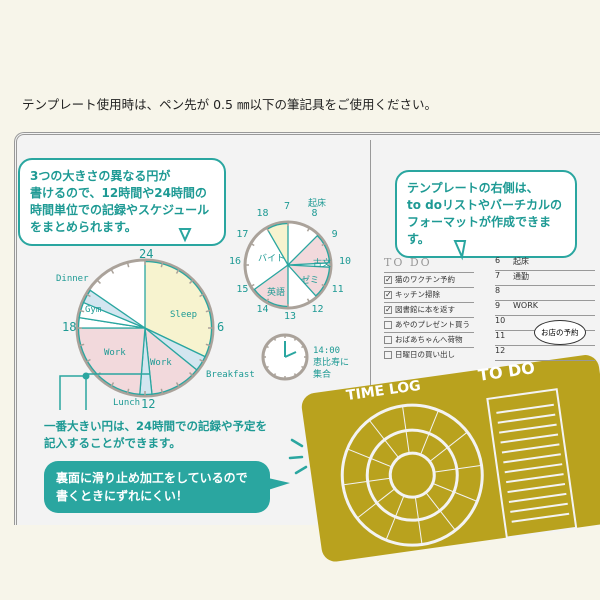 The image size is (600, 600). What do you see at coordinates (230, 375) in the screenshot?
I see `label-breakfast: Breakfast` at bounding box center [230, 375].